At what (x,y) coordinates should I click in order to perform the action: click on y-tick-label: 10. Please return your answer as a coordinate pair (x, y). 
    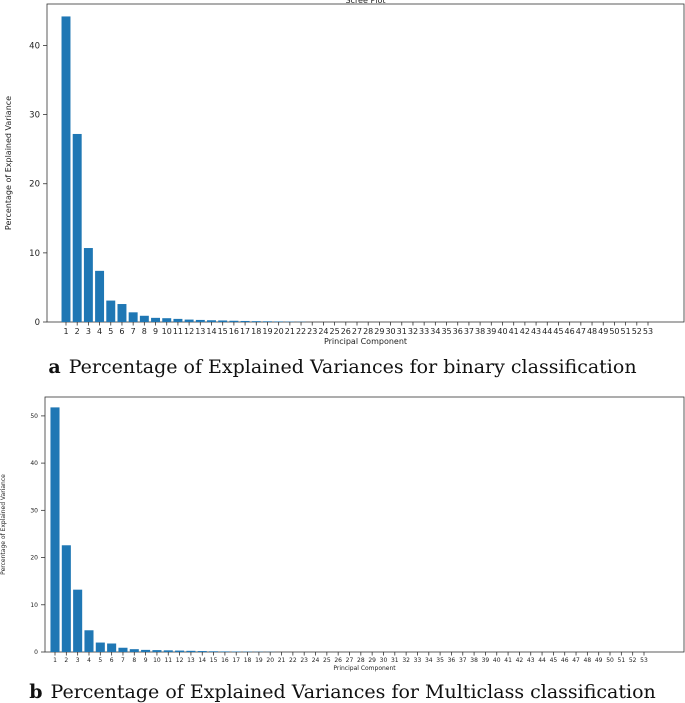
    Looking at the image, I should click on (34, 254).